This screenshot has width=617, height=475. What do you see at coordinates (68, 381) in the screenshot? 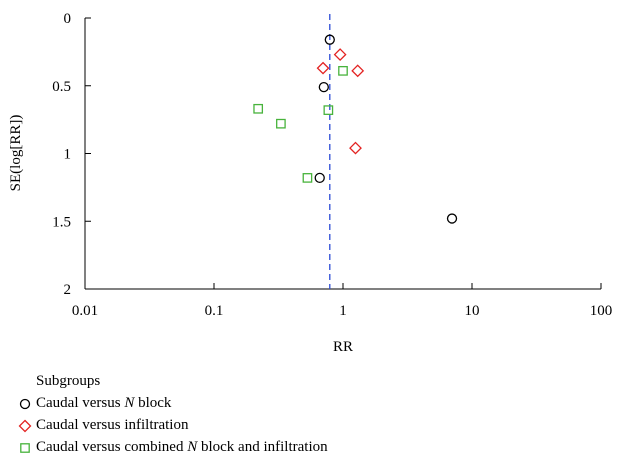
I see `legend-title: Subgroups` at bounding box center [68, 381].